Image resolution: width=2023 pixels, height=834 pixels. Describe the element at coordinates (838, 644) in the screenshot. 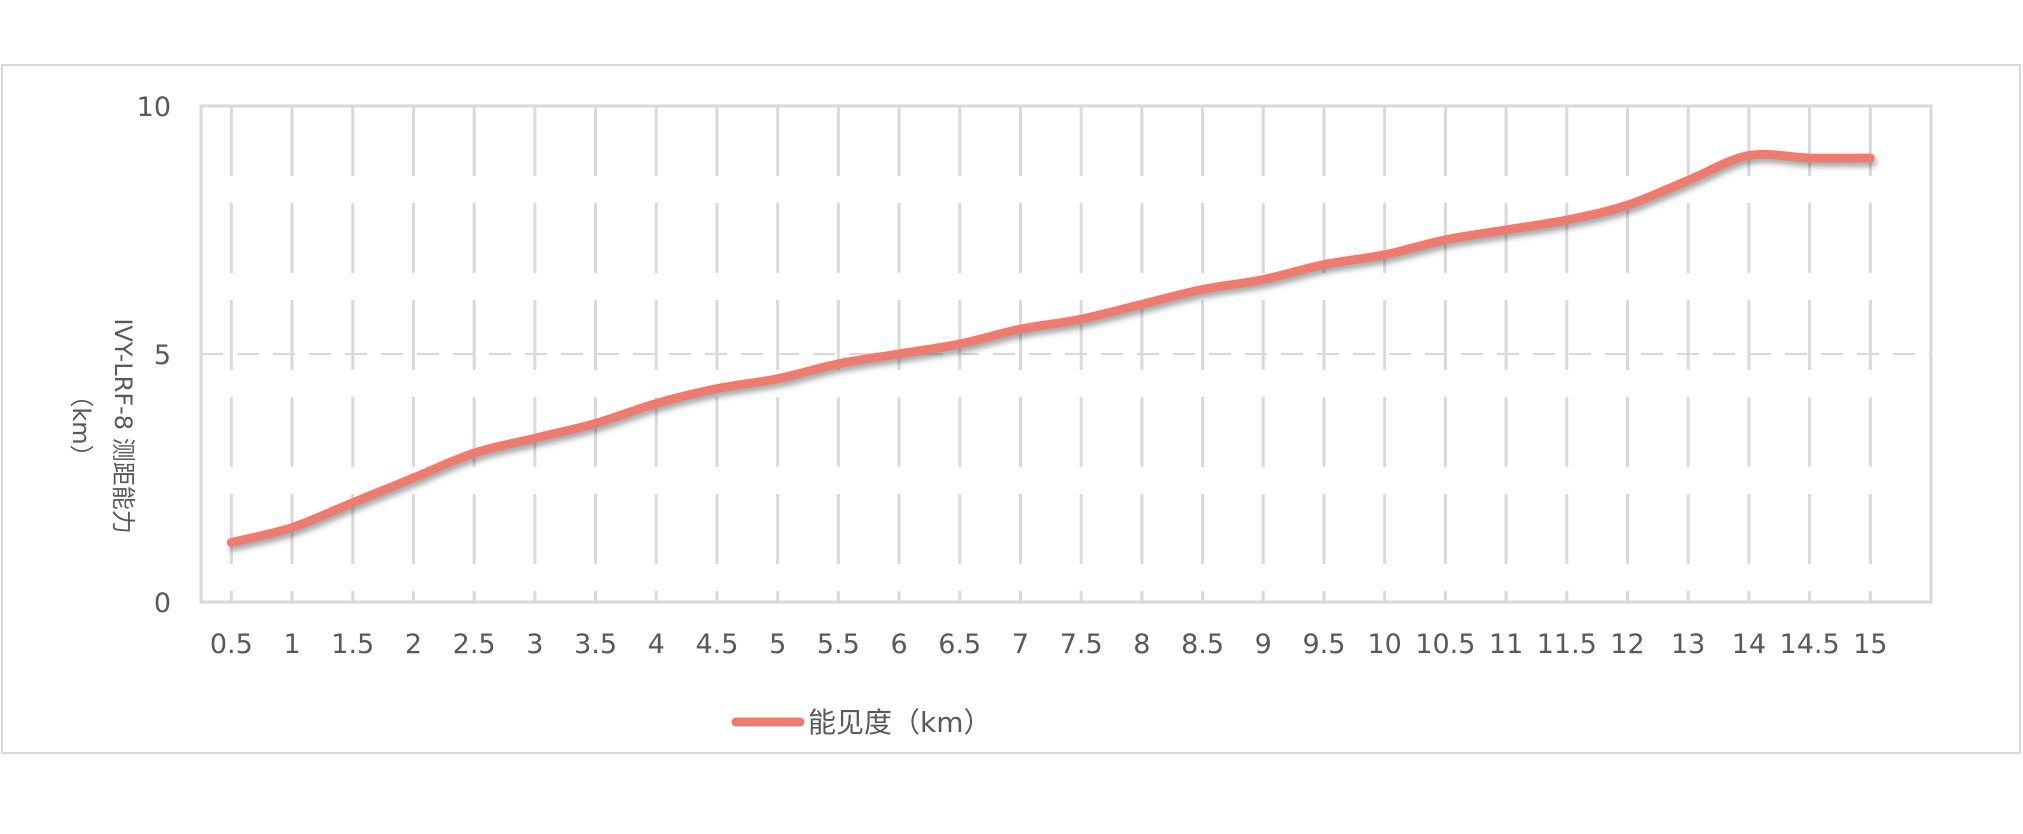

I see `x-tick-label: 5.5` at that location.